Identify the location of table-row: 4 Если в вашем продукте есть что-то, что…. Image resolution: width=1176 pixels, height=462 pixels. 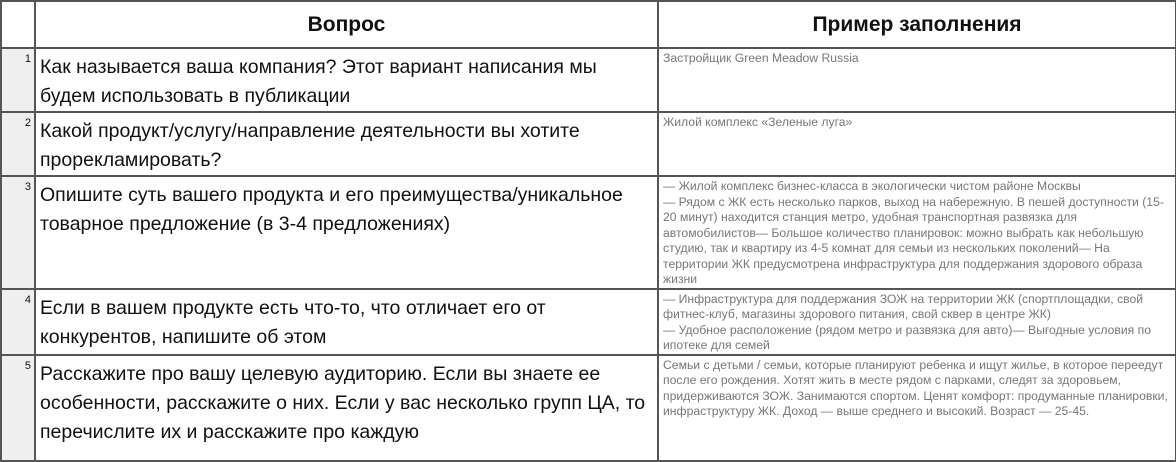
(588, 321).